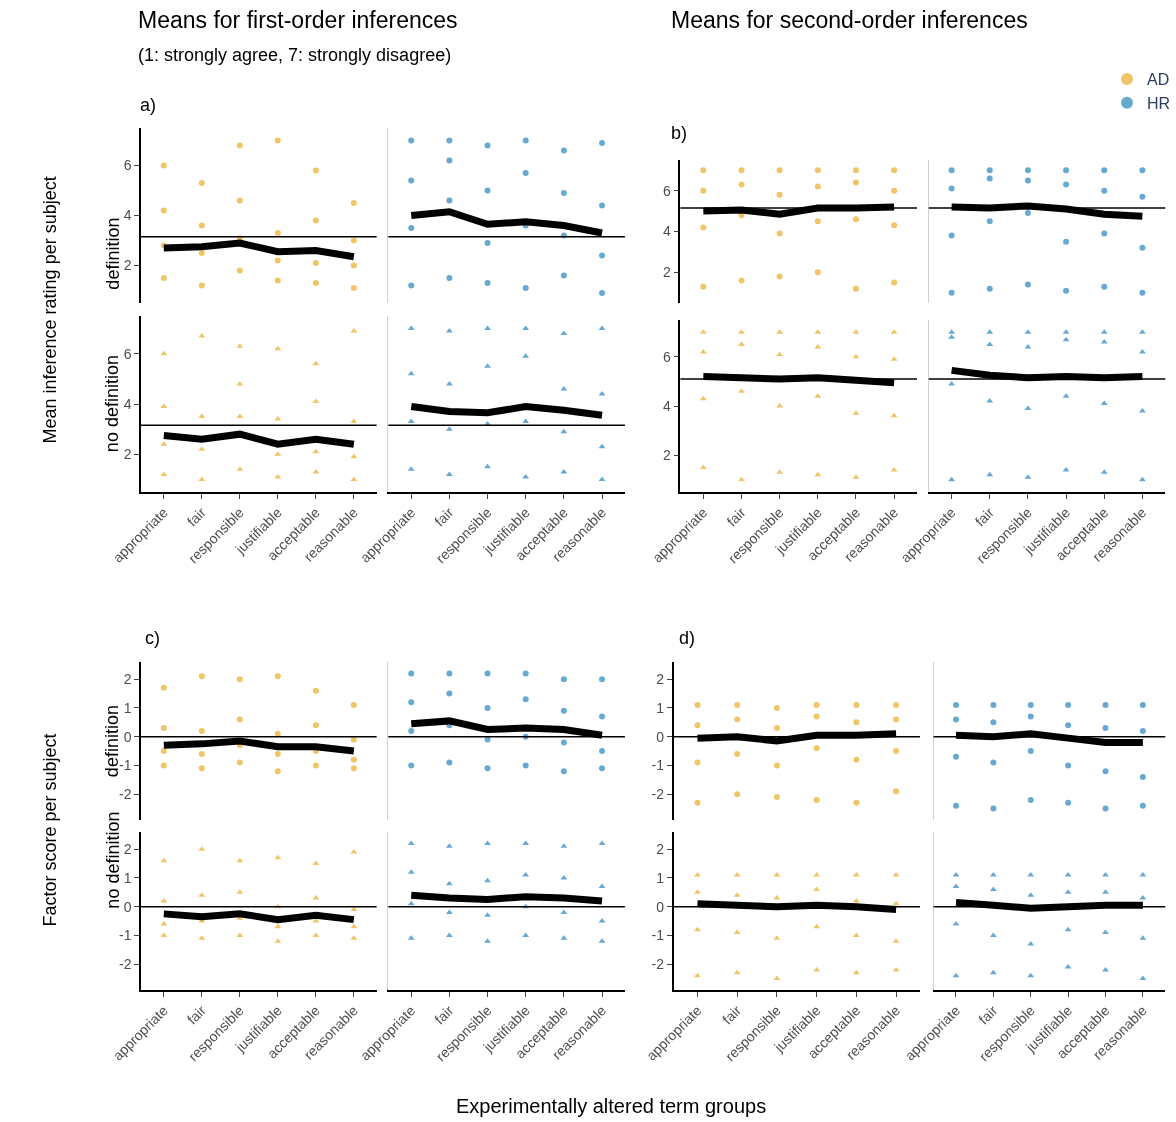 This screenshot has width=1176, height=1122. I want to click on text: Experimentally altered term groups, so click(611, 1106).